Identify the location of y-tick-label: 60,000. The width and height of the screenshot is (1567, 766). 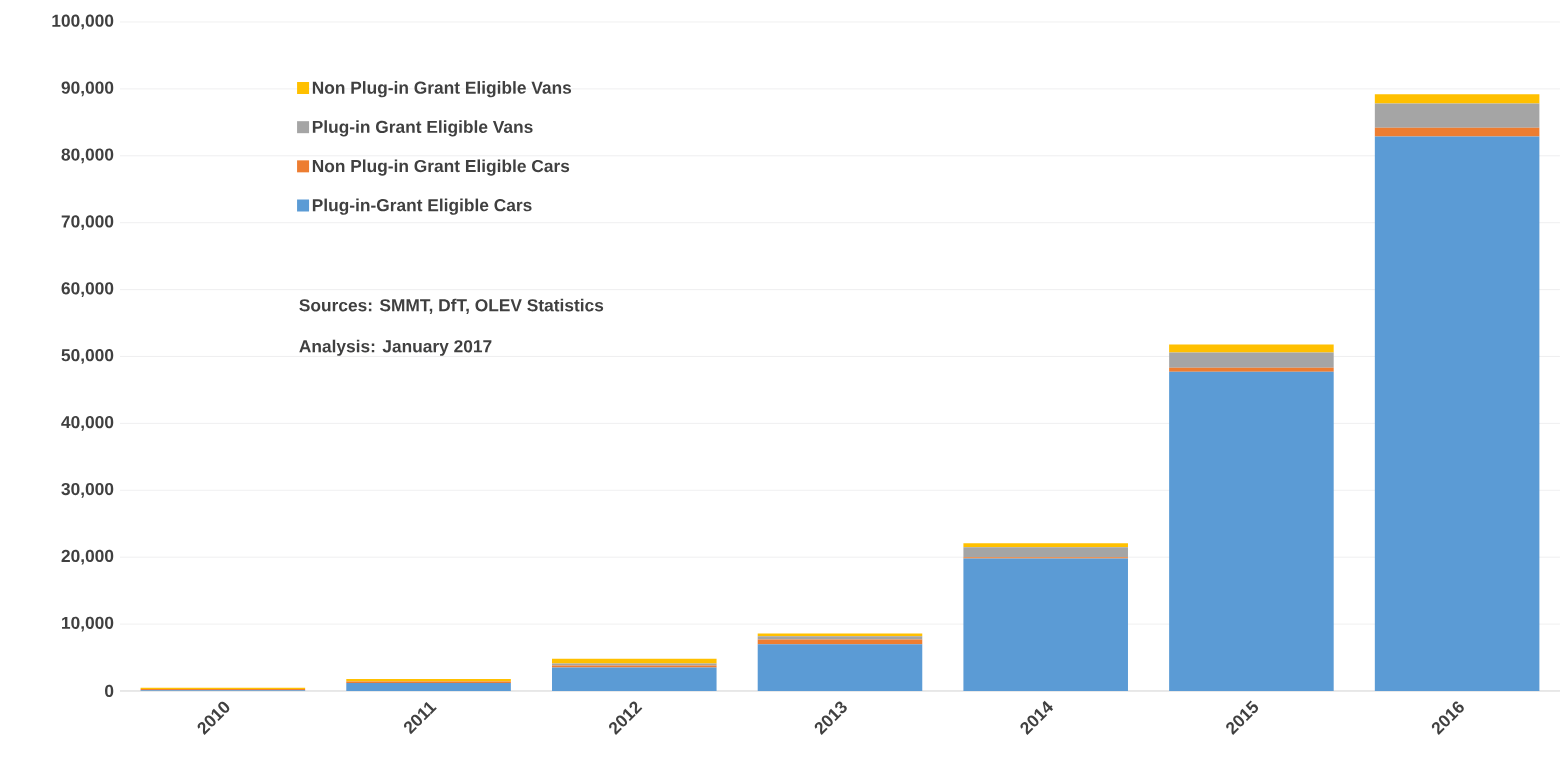
(87, 289).